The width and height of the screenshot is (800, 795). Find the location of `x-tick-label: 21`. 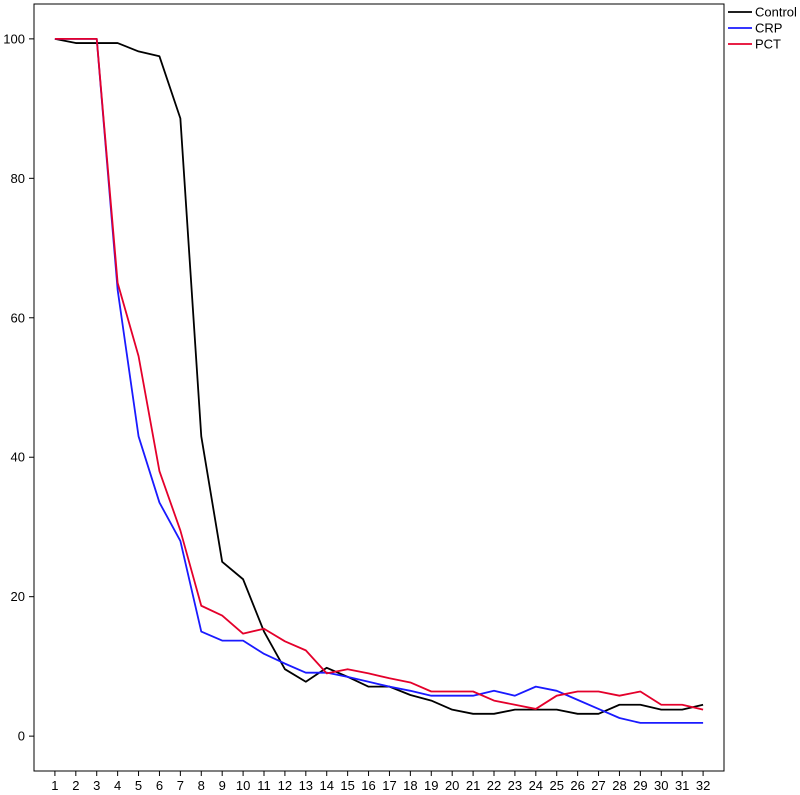

x-tick-label: 21 is located at coordinates (473, 785).